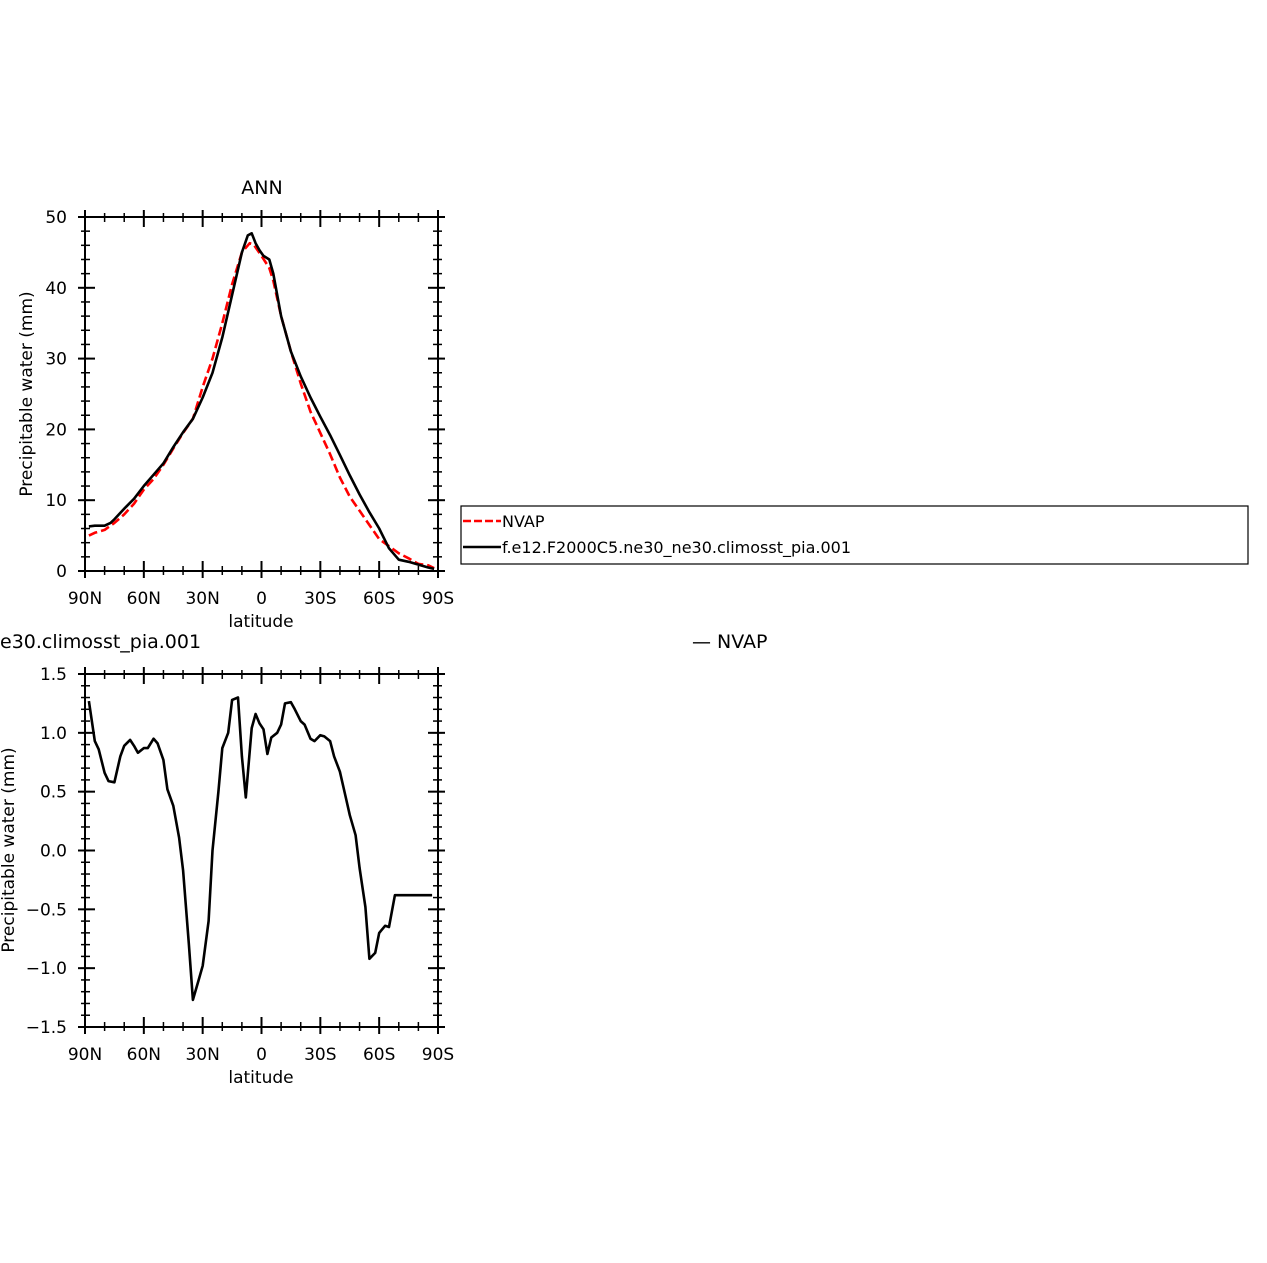 The image size is (1267, 1263). Describe the element at coordinates (676, 548) in the screenshot. I see `legend-label-model: f.e12.F2000C5.ne30_ne30.climosst_pia.001` at that location.